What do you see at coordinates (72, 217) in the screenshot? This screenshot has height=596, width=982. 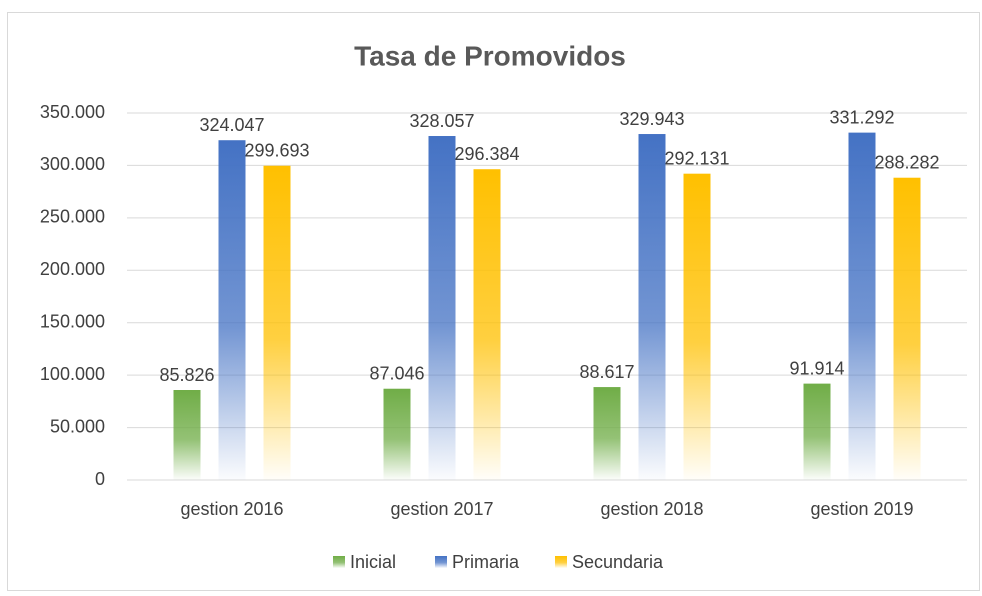 I see `y-tick-label: 250.000` at bounding box center [72, 217].